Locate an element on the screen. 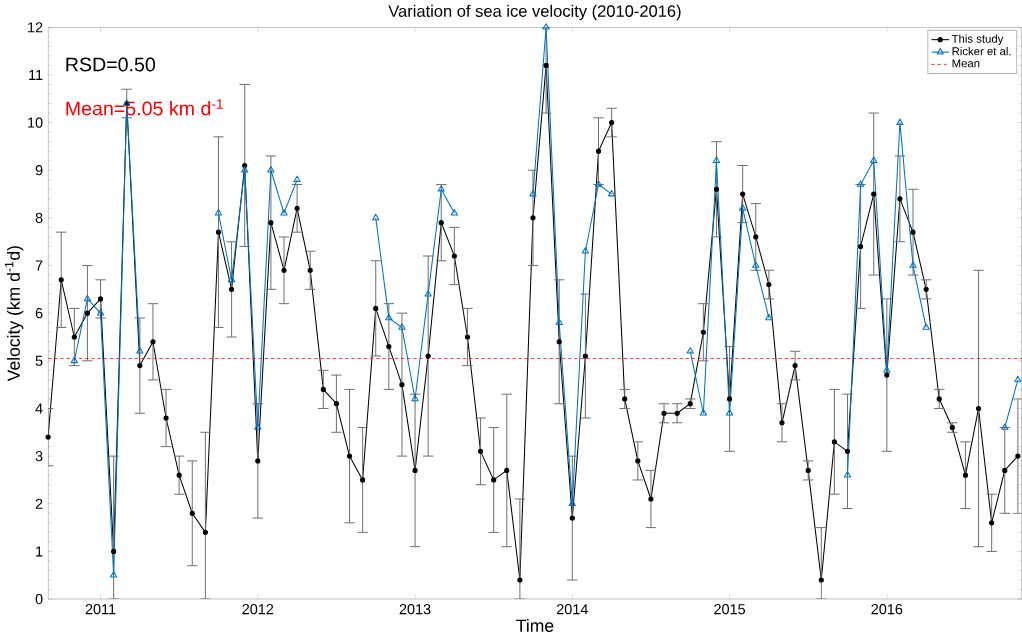 This screenshot has height=637, width=1022. y-tick-label: 11 is located at coordinates (36, 75).